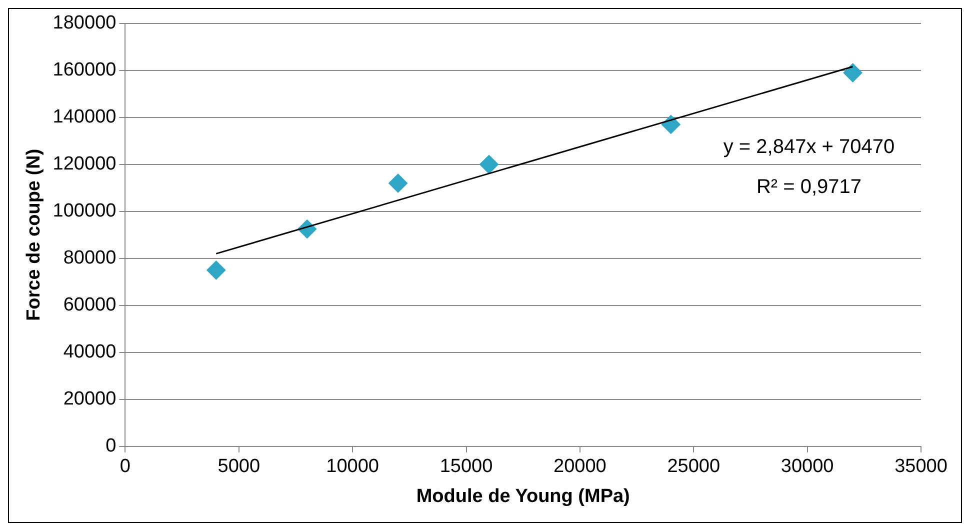 This screenshot has height=531, width=970. What do you see at coordinates (693, 467) in the screenshot?
I see `x-tick-label: 25000` at bounding box center [693, 467].